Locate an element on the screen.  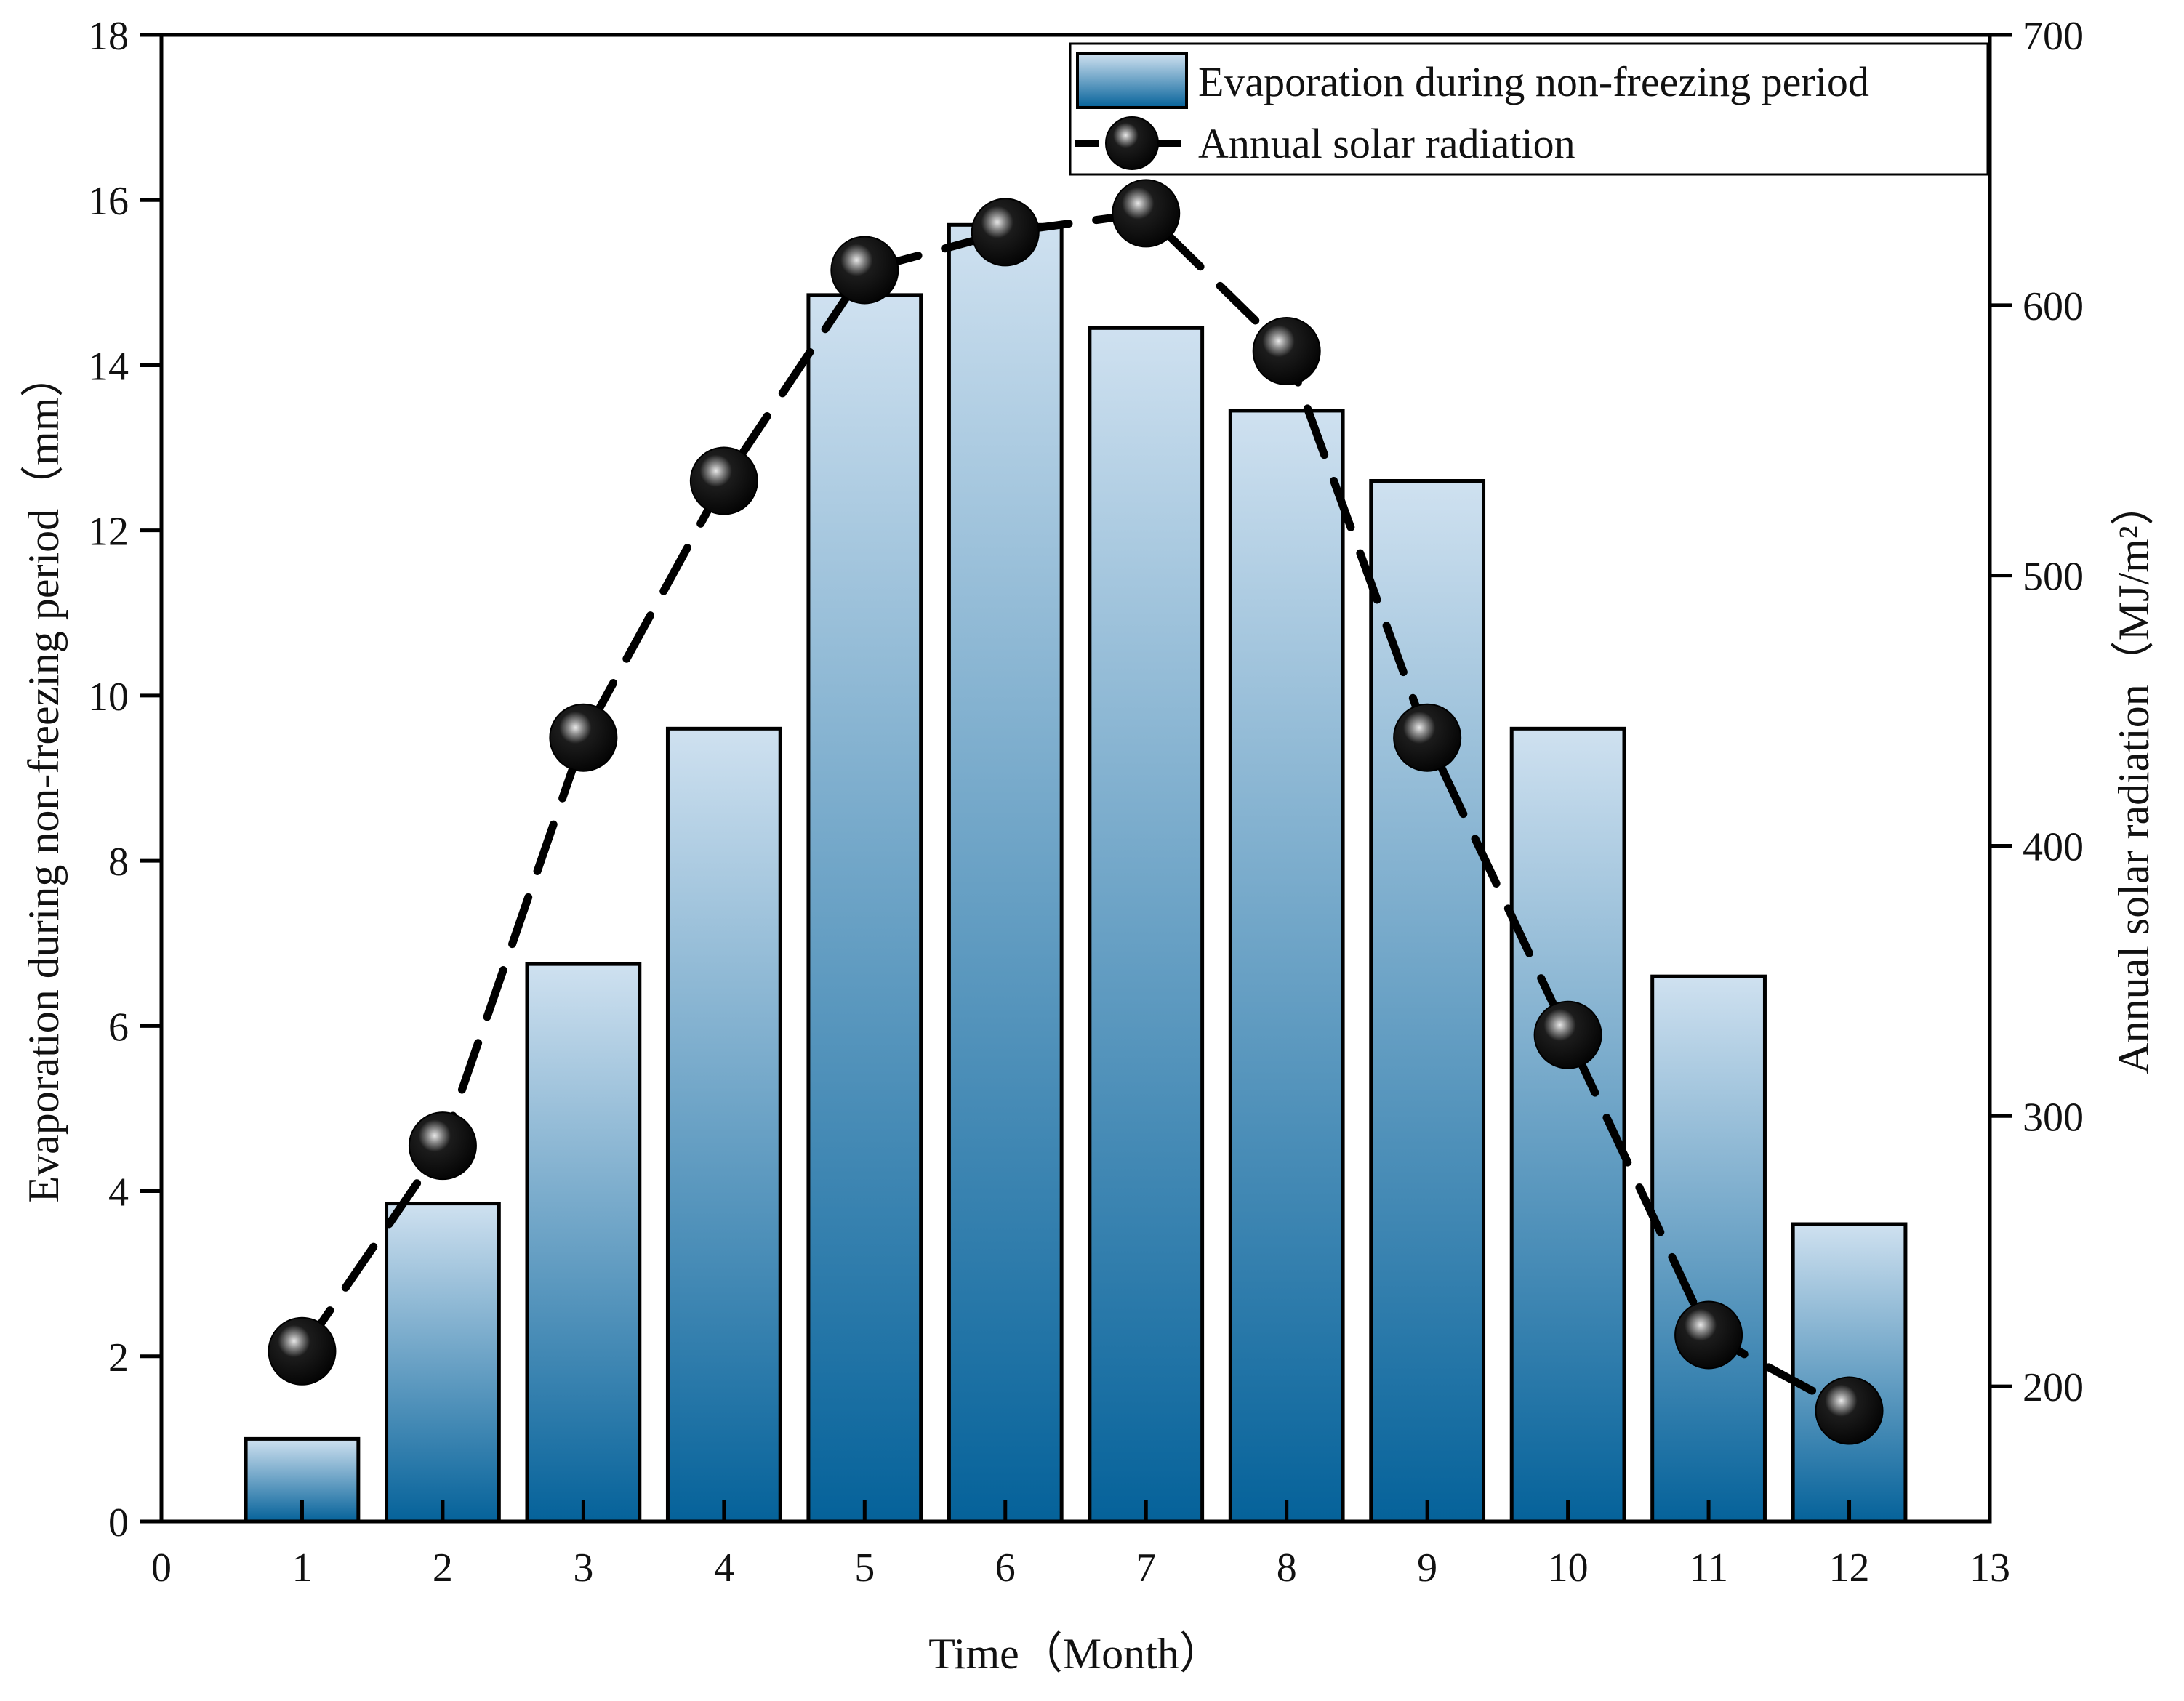
y-right-tick-label: 500 is located at coordinates (2053, 577).